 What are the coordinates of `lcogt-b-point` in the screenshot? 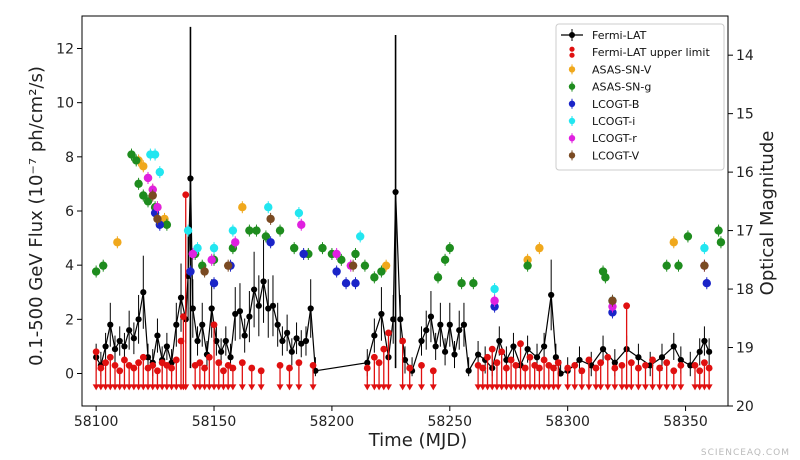 It's located at (303, 254).